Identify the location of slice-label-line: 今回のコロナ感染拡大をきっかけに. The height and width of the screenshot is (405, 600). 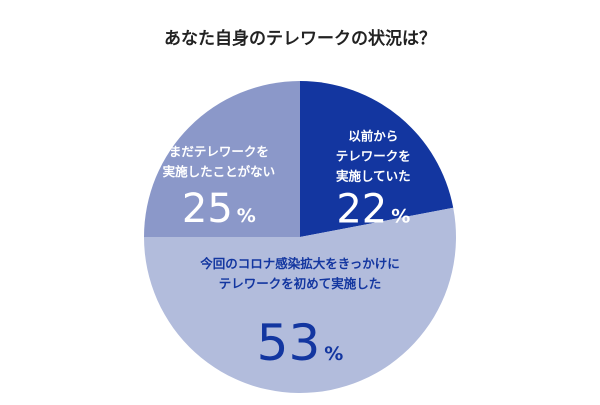
(299, 263).